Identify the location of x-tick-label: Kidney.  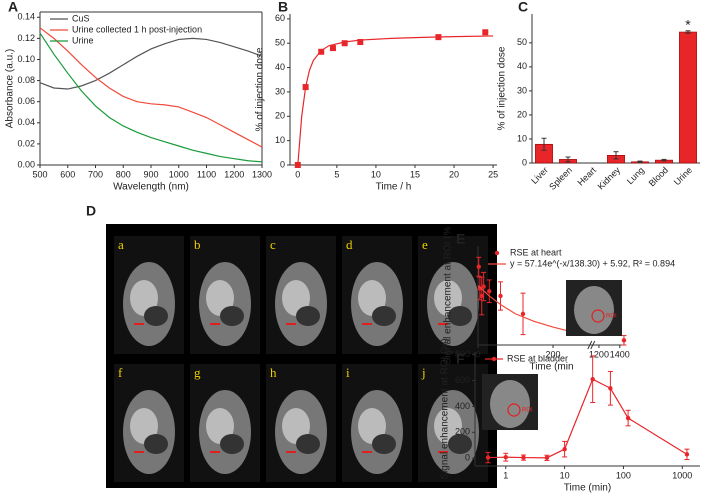
(609, 178).